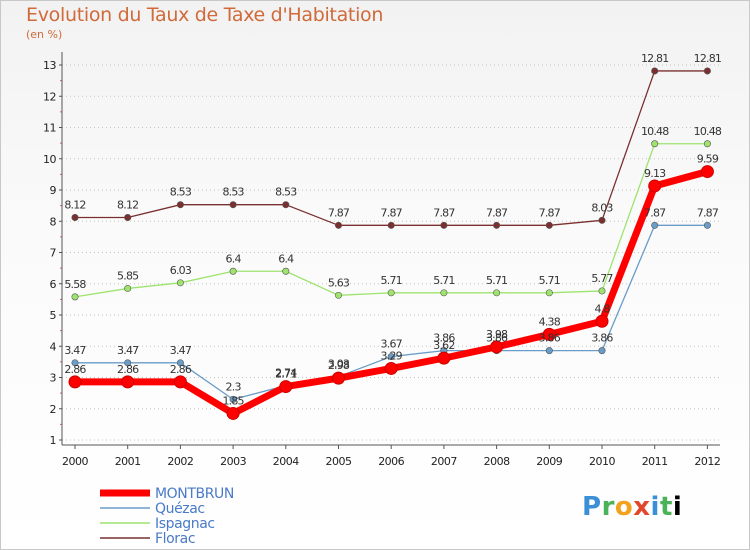 This screenshot has height=550, width=750. I want to click on x-tick-label: 2006, so click(391, 461).